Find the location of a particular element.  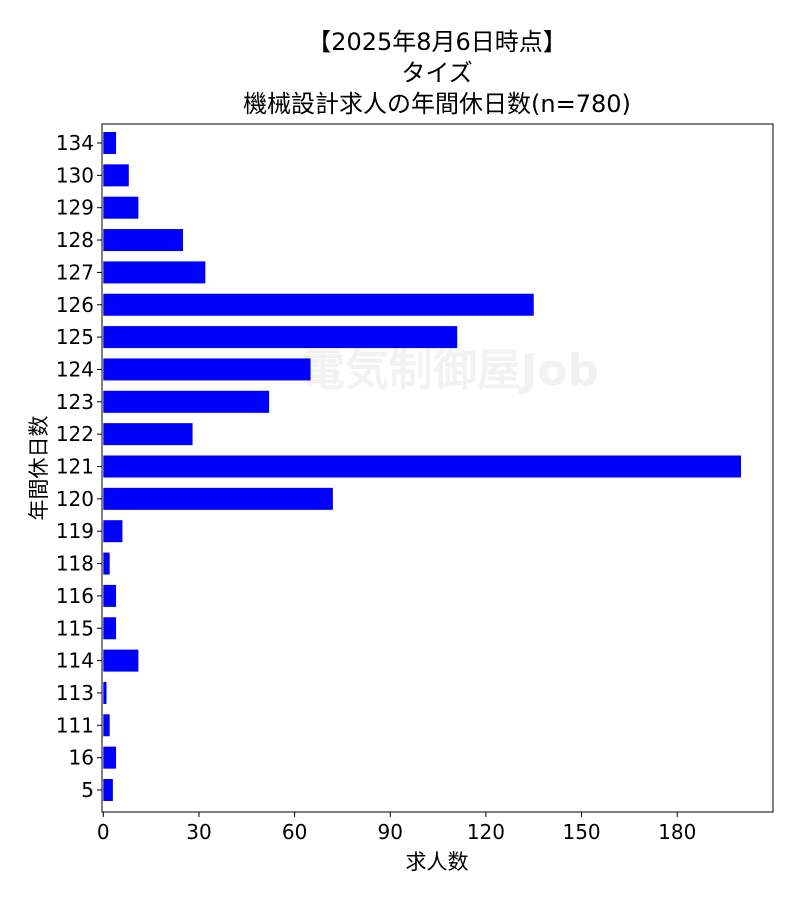

x-tick-label-60: 60 is located at coordinates (294, 832).